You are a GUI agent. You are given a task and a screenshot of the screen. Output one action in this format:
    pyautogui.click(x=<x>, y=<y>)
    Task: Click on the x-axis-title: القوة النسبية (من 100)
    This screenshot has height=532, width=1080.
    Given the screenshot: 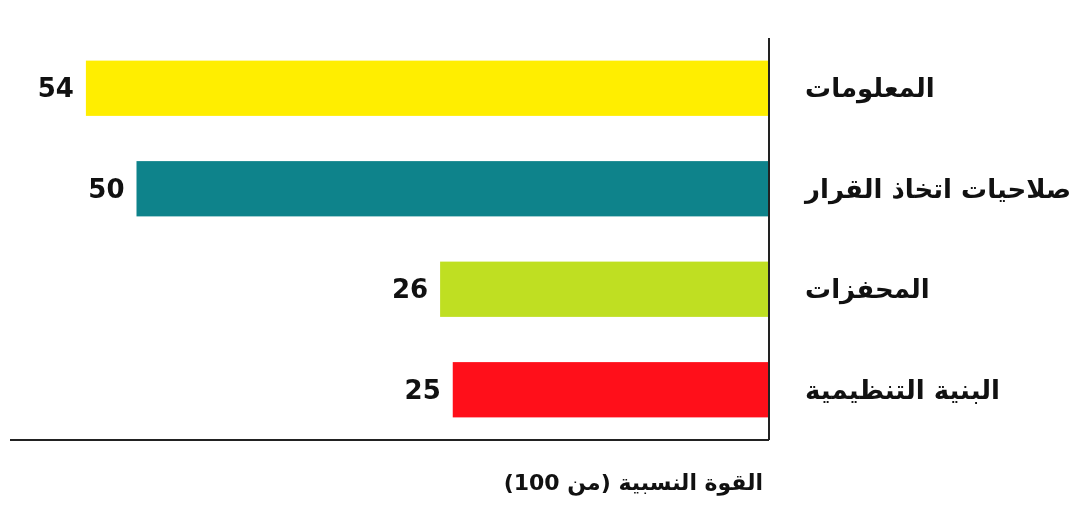 What is the action you would take?
    pyautogui.click(x=633, y=483)
    